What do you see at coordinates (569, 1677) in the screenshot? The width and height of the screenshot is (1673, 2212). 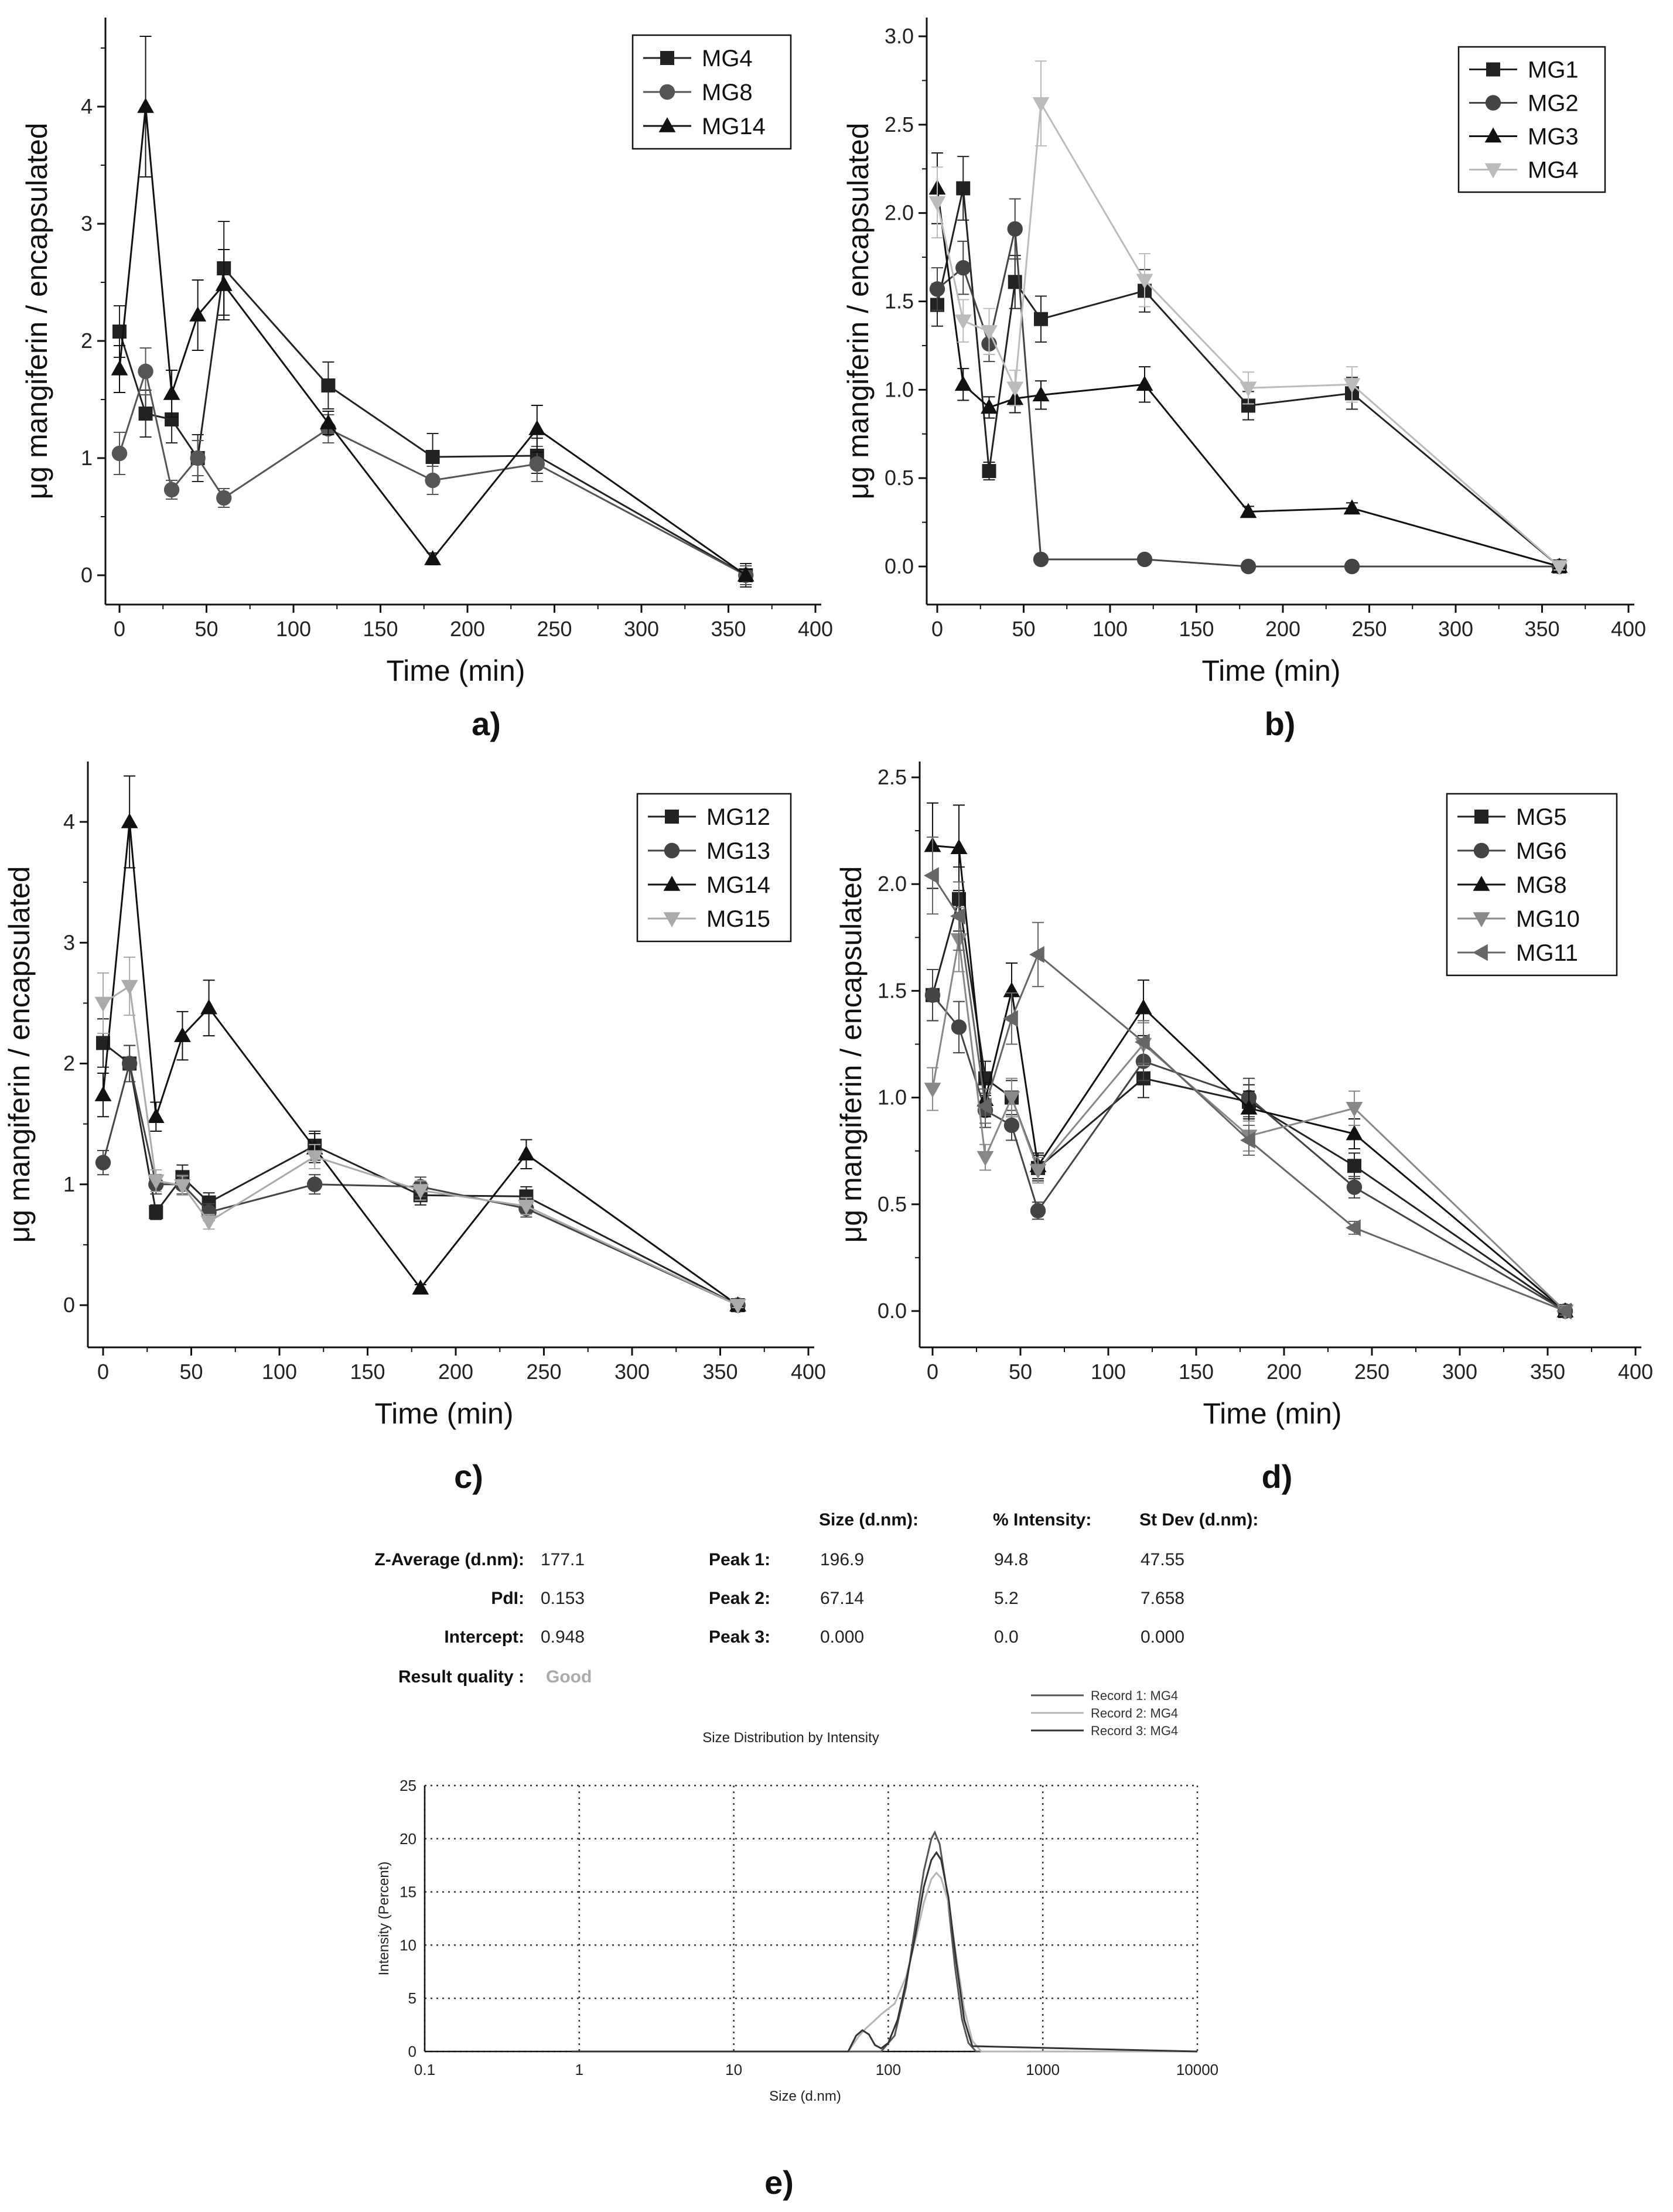 I see `result-quality-value: Good` at bounding box center [569, 1677].